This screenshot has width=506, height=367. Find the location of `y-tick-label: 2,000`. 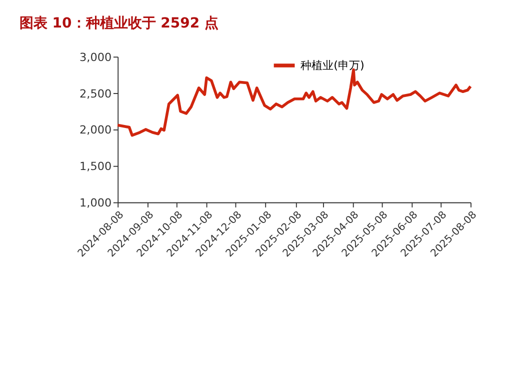

y-tick-label: 2,000 is located at coordinates (96, 130).